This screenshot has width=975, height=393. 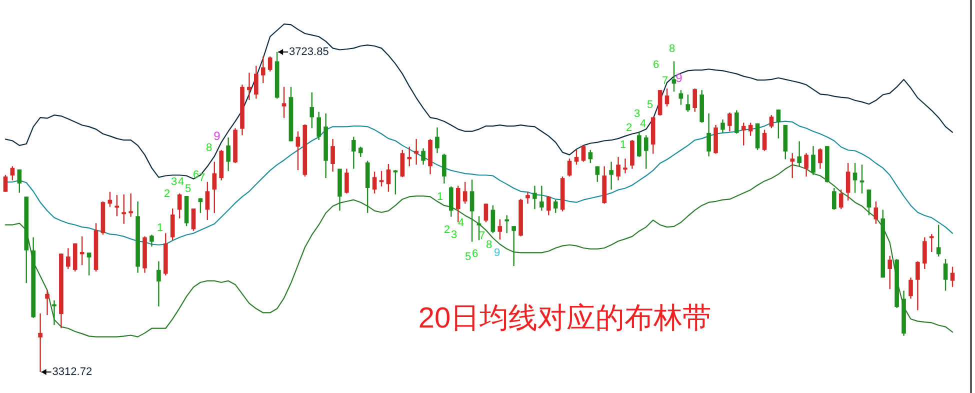 What do you see at coordinates (489, 244) in the screenshot?
I see `annotation: 8` at bounding box center [489, 244].